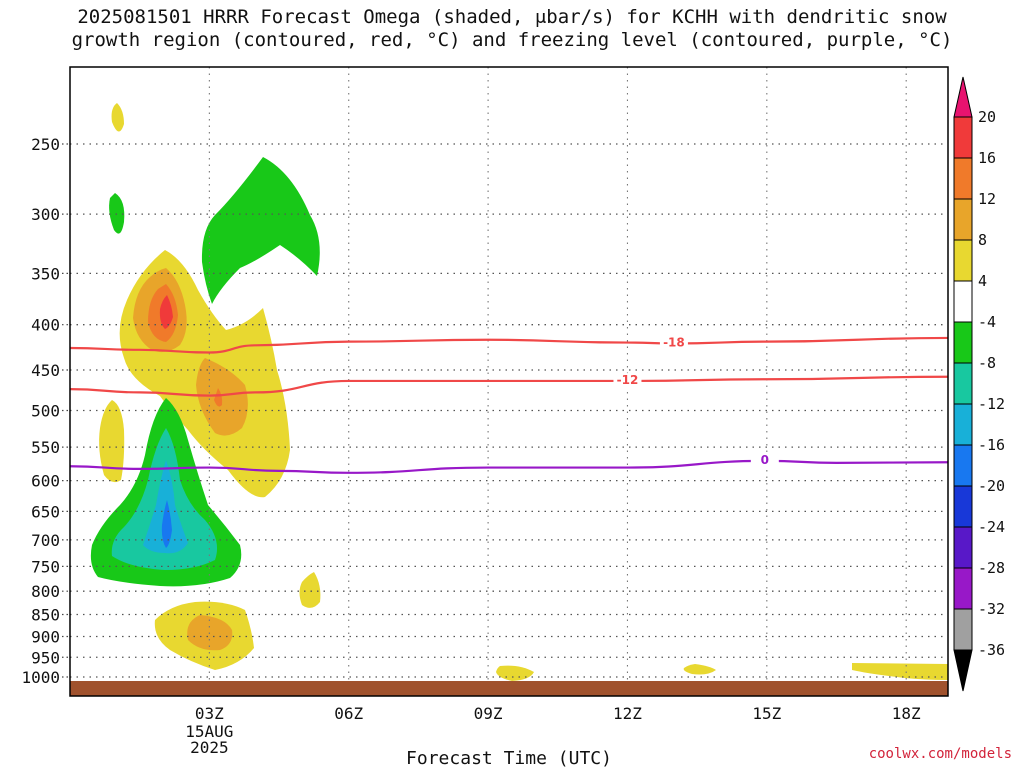  What do you see at coordinates (987, 158) in the screenshot?
I see `colorbar-label: 16` at bounding box center [987, 158].